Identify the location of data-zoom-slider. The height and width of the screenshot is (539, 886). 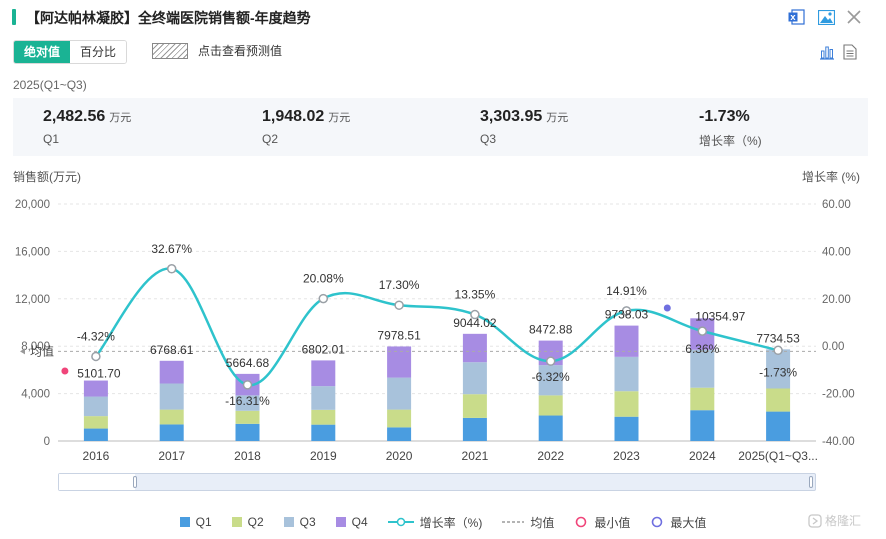
(437, 482).